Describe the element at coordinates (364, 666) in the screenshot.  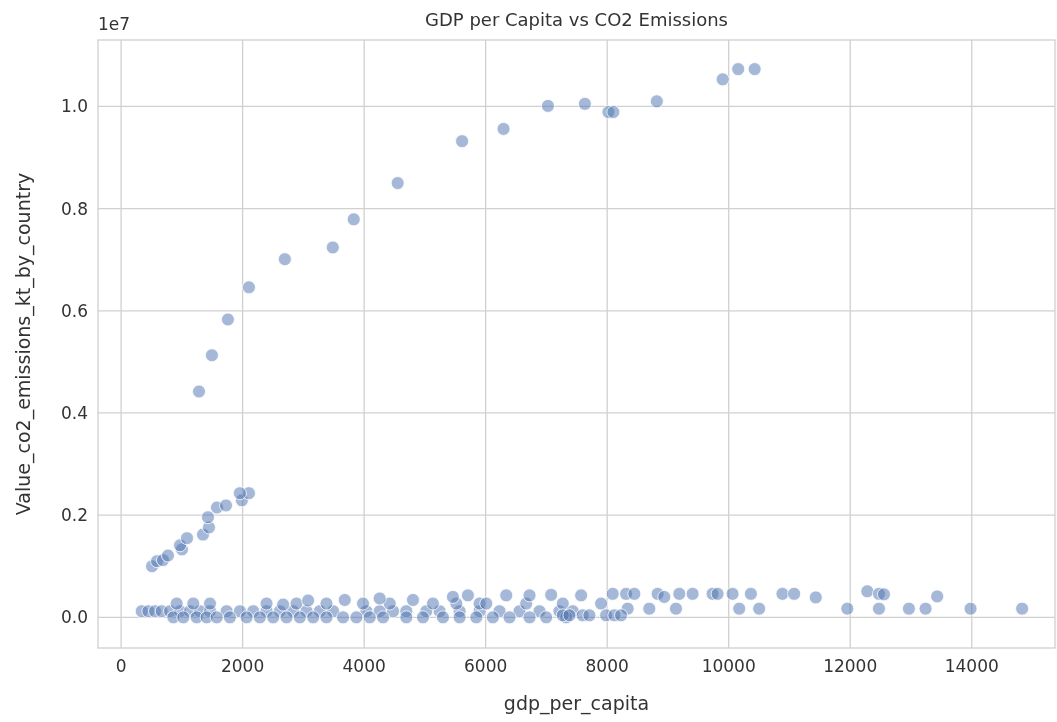
I see `x-tick-label: 4000` at that location.